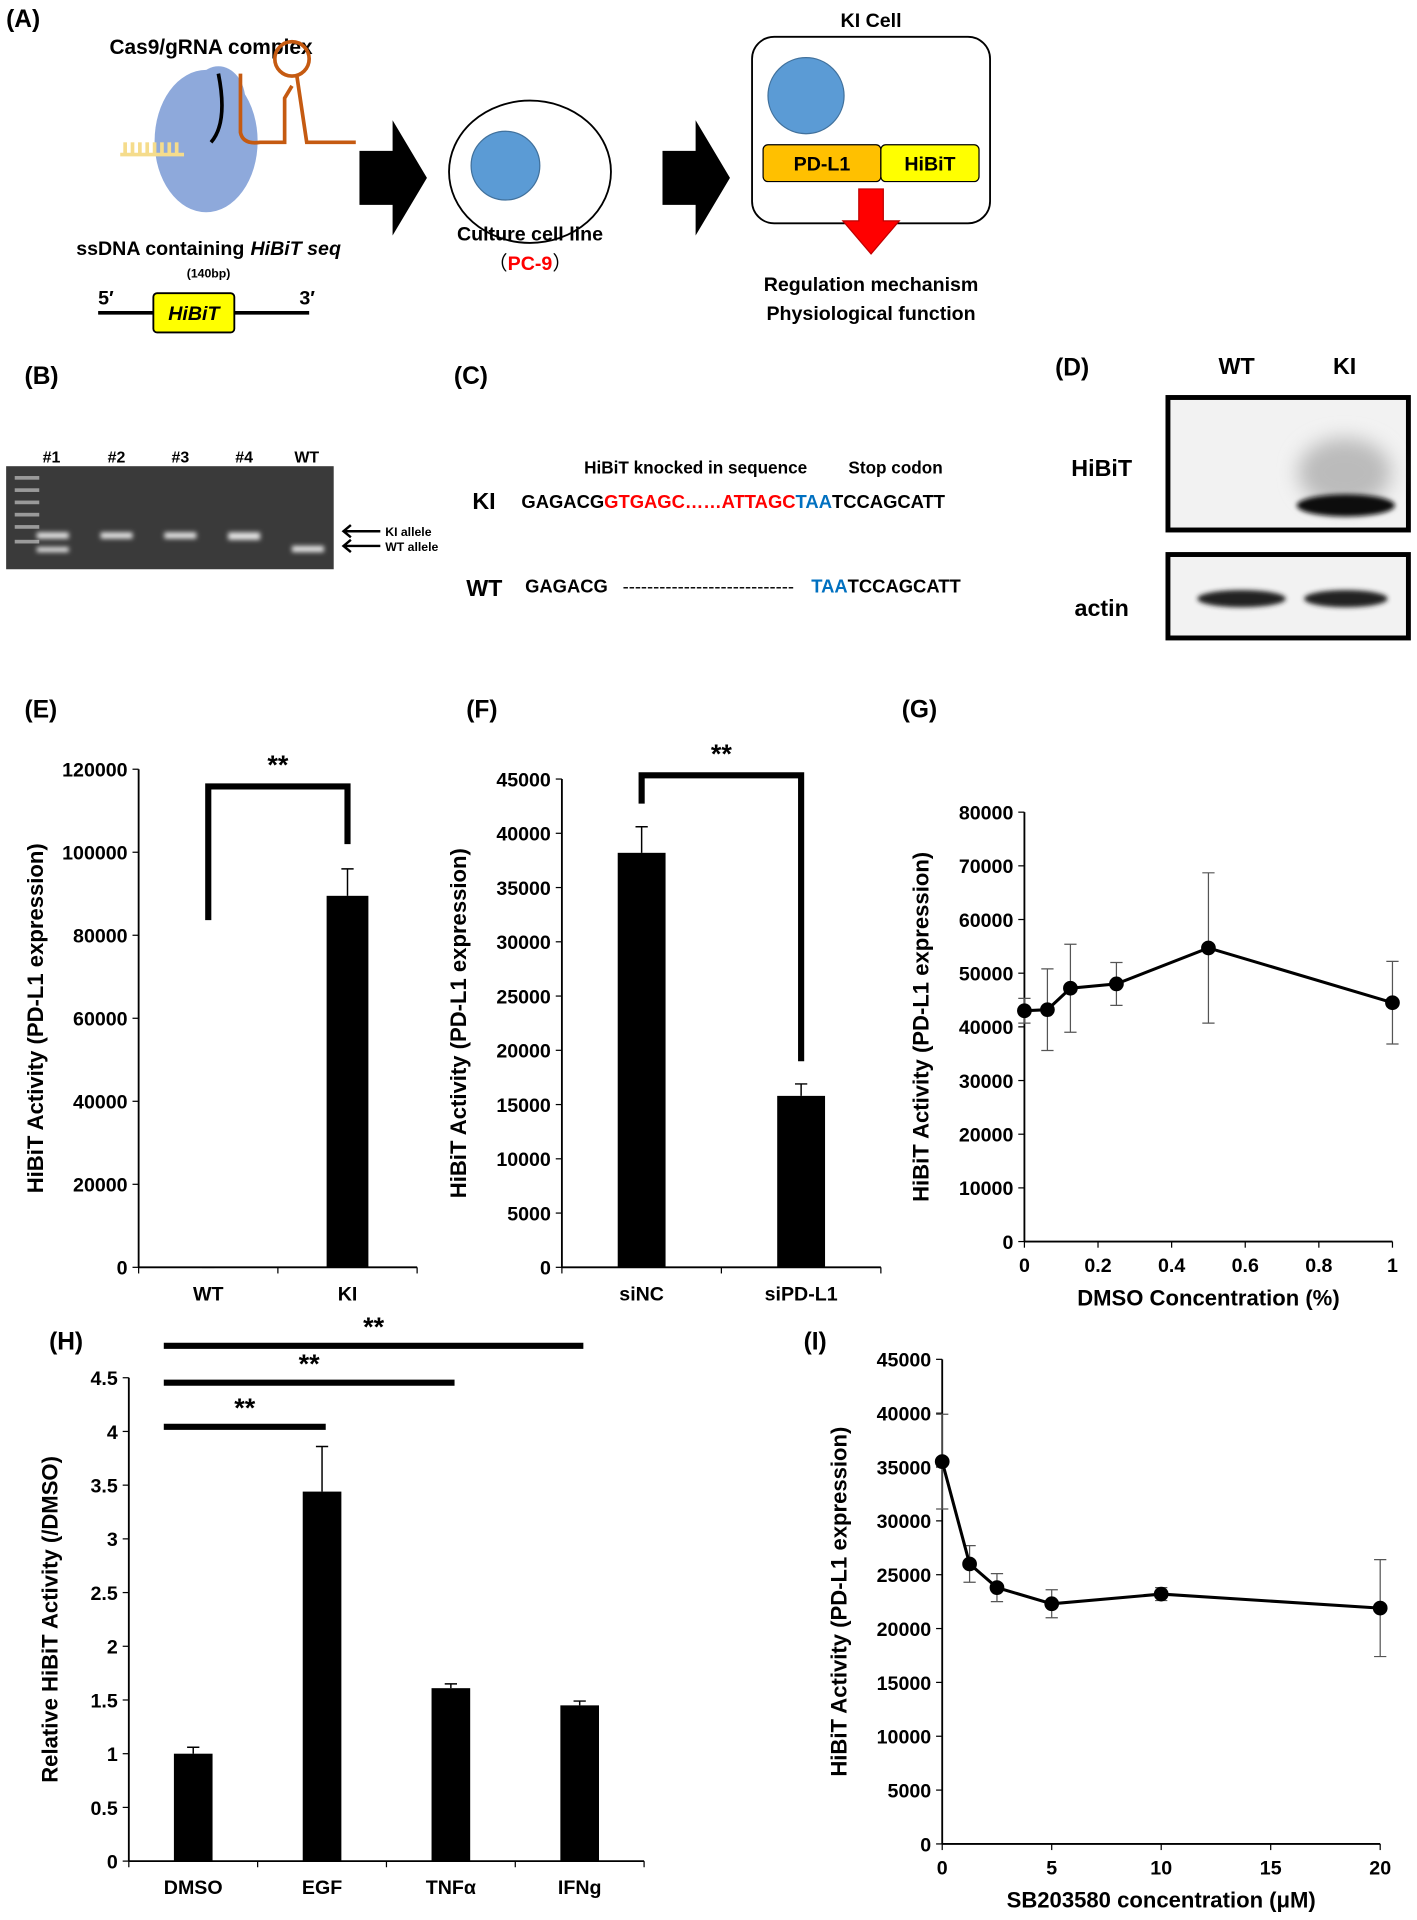 Image resolution: width=1417 pixels, height=1920 pixels. What do you see at coordinates (170, 518) in the screenshot?
I see `gel` at bounding box center [170, 518].